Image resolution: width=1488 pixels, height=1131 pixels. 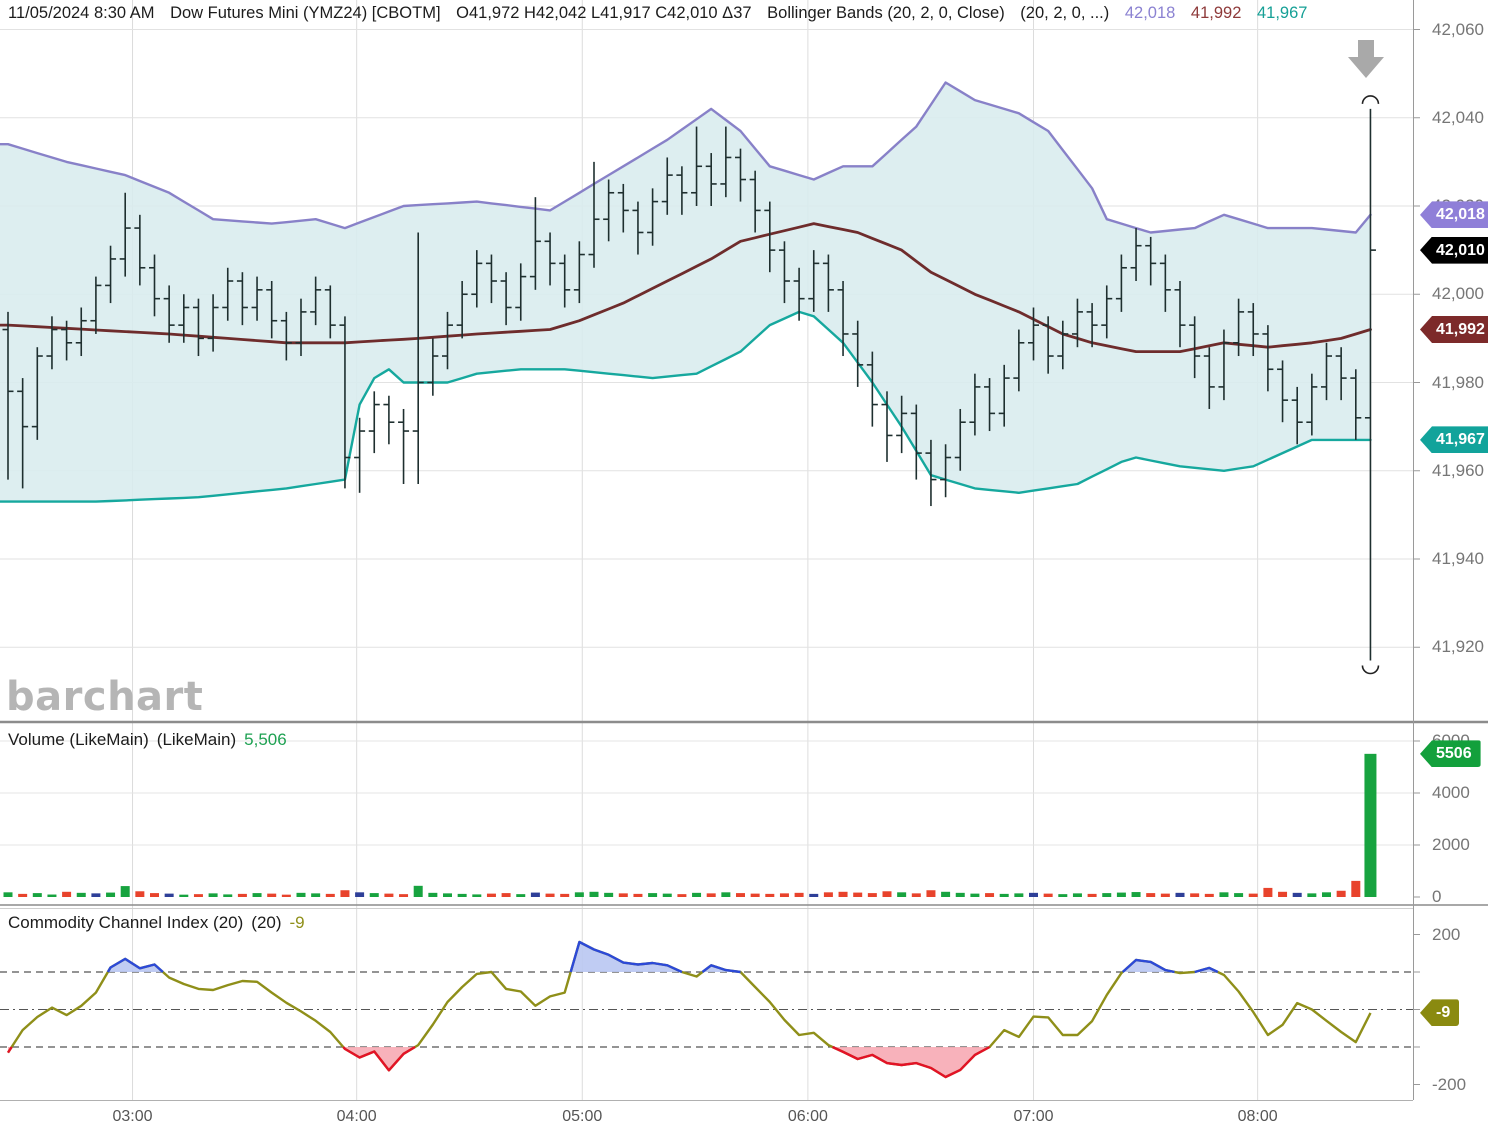 What do you see at coordinates (1370, 670) in the screenshot?
I see `current-bar-bottom-cap` at bounding box center [1370, 670].